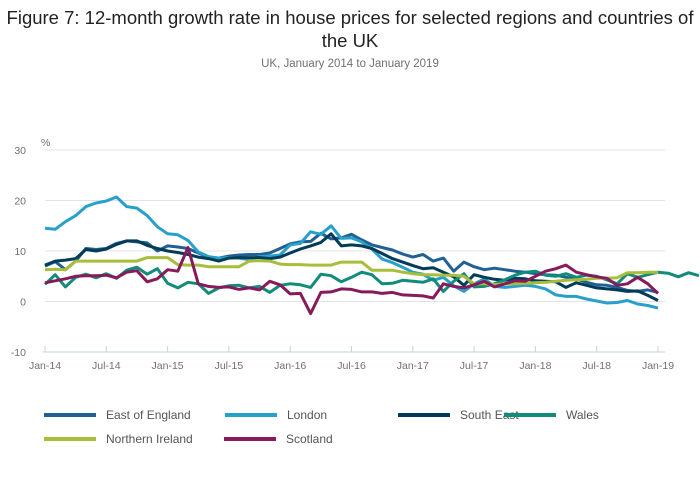 The height and width of the screenshot is (502, 700). I want to click on x-tick-label: Jan-19, so click(658, 366).